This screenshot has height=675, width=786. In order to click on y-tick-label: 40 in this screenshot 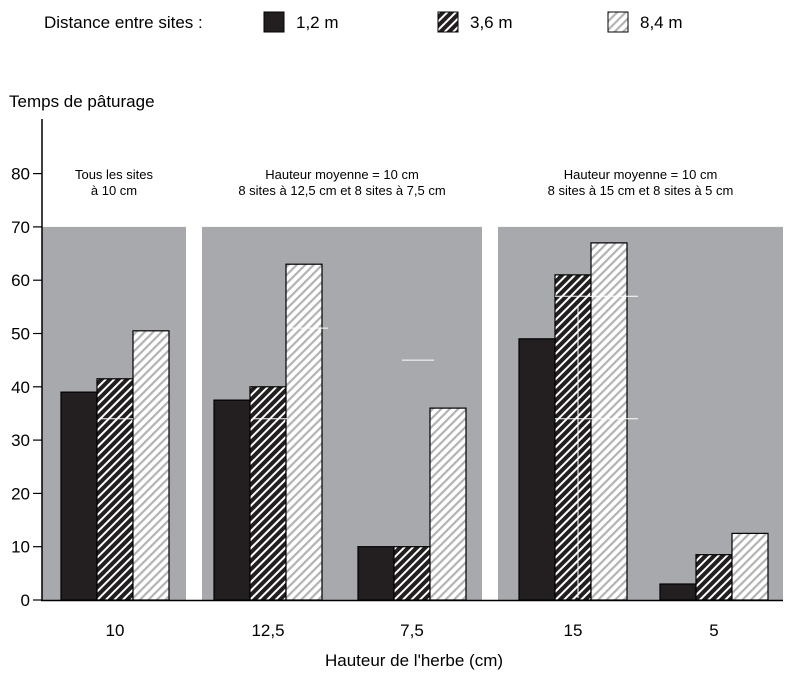, I will do `click(20, 387)`.